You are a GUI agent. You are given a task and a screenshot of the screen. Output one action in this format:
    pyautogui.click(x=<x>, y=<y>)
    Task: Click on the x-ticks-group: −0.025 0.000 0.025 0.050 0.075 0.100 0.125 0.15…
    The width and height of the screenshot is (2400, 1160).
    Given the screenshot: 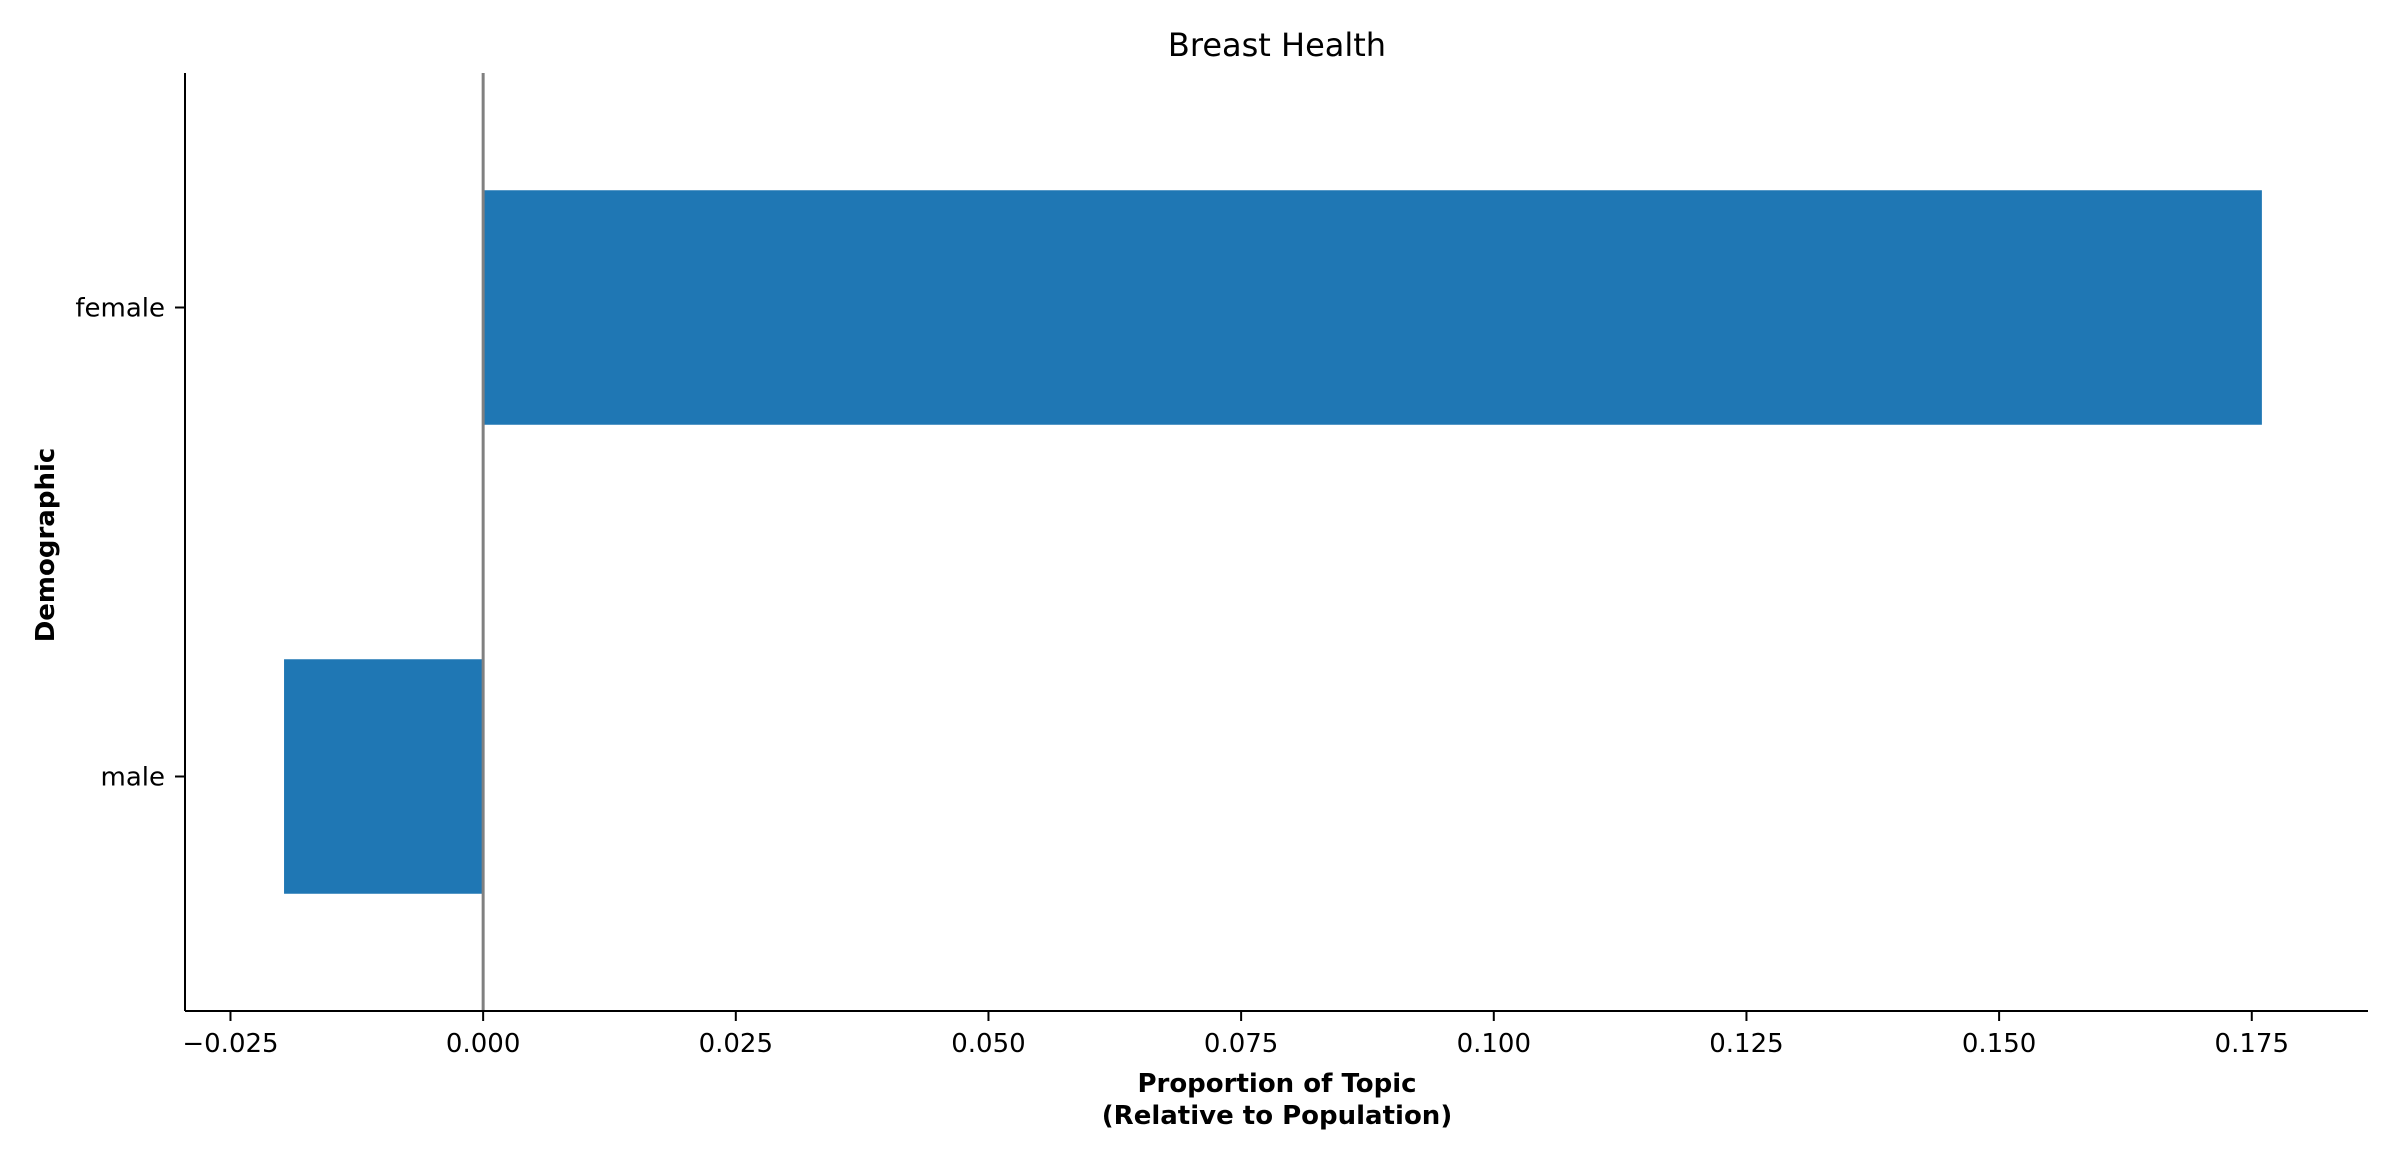 What is the action you would take?
    pyautogui.click(x=1235, y=1035)
    